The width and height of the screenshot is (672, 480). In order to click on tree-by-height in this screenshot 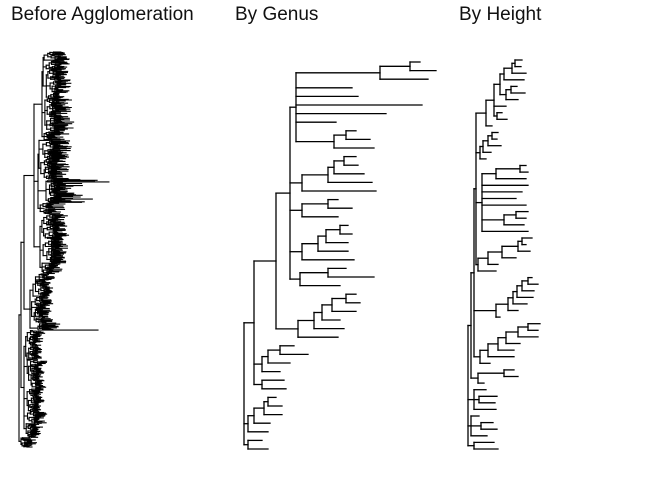, I will do `click(504, 254)`.